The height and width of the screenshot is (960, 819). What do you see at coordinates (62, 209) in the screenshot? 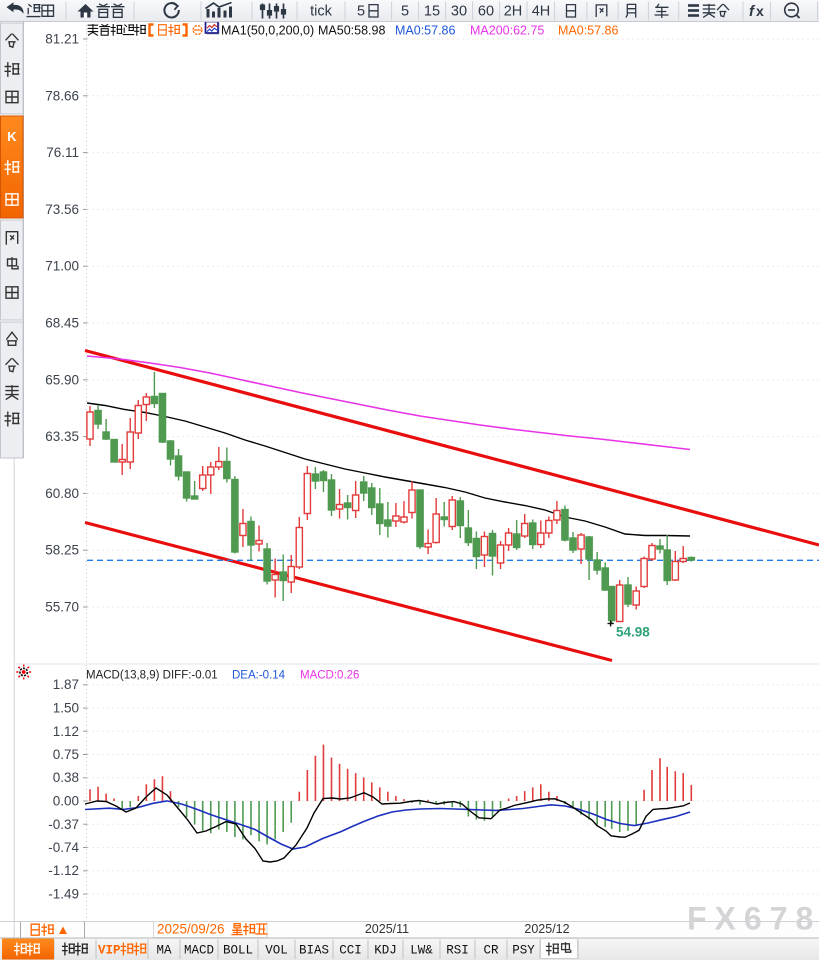
I see `svg-text: 73.56` at bounding box center [62, 209].